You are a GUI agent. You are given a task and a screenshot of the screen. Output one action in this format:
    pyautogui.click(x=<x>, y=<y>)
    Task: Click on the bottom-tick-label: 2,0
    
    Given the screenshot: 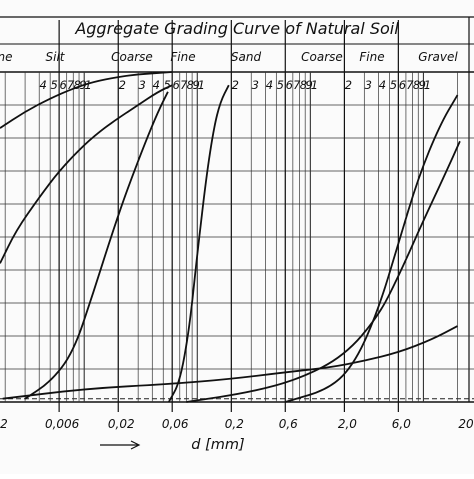 What is the action you would take?
    pyautogui.click(x=347, y=424)
    